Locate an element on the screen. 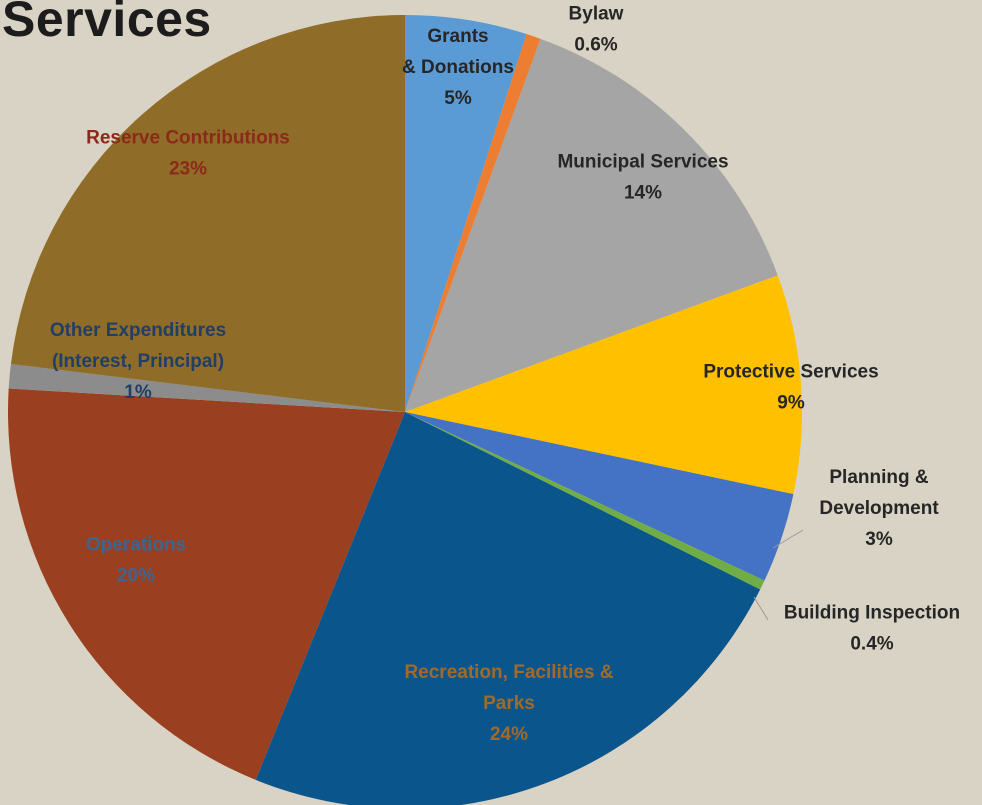 The height and width of the screenshot is (805, 982). slice-label-operations: Operations 20% is located at coordinates (136, 561).